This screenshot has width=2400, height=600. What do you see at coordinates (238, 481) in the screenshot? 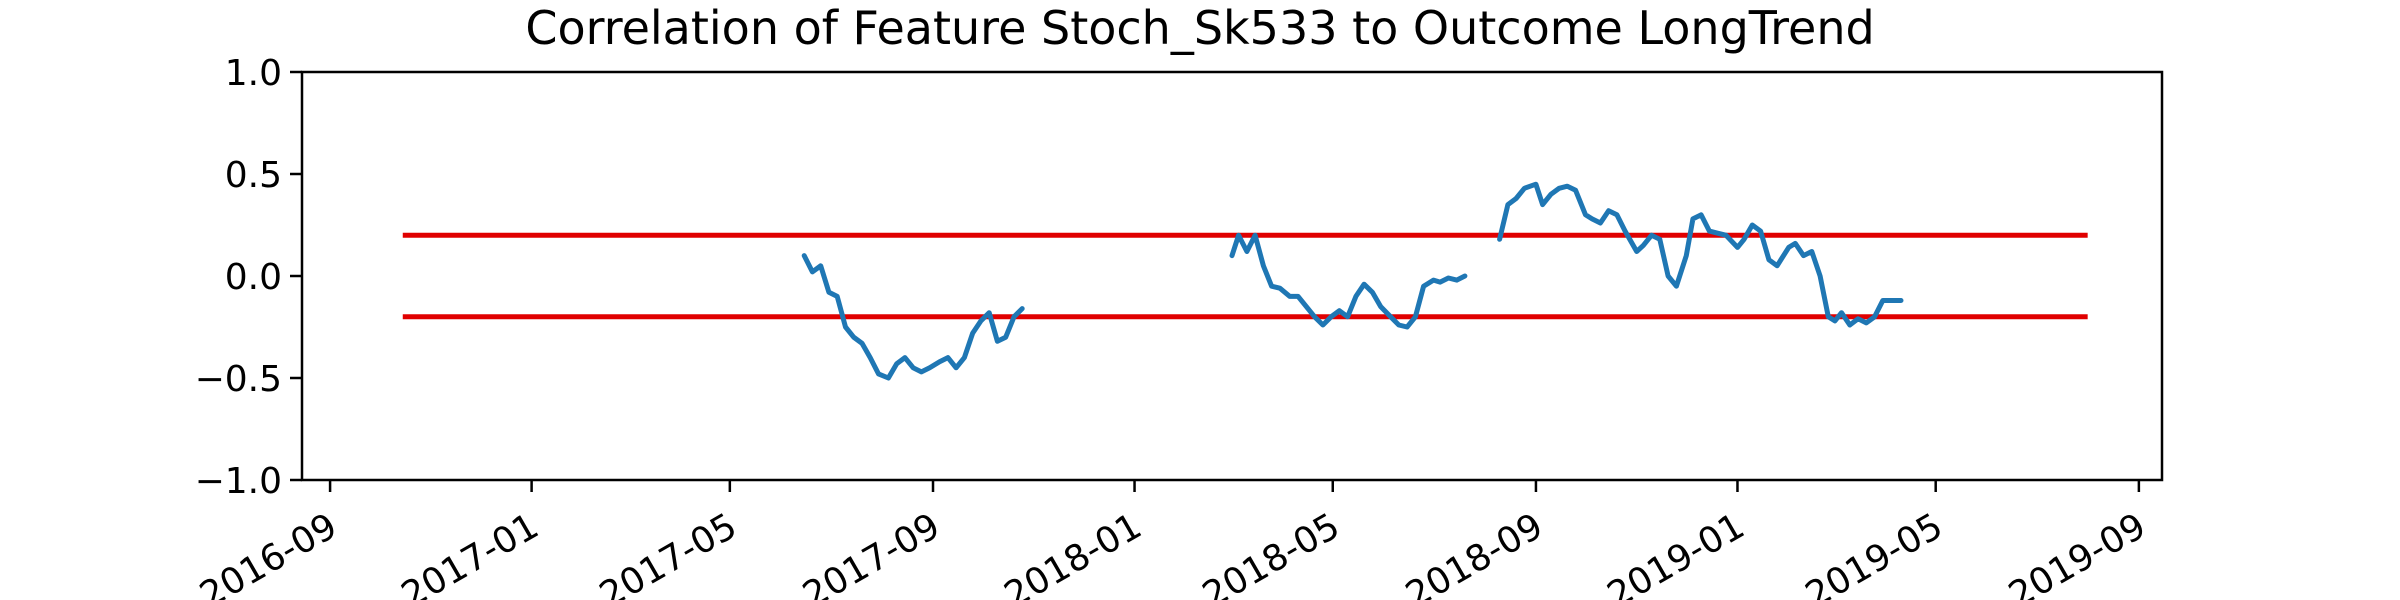
I see `y-tick-label: −1.0` at bounding box center [238, 481].